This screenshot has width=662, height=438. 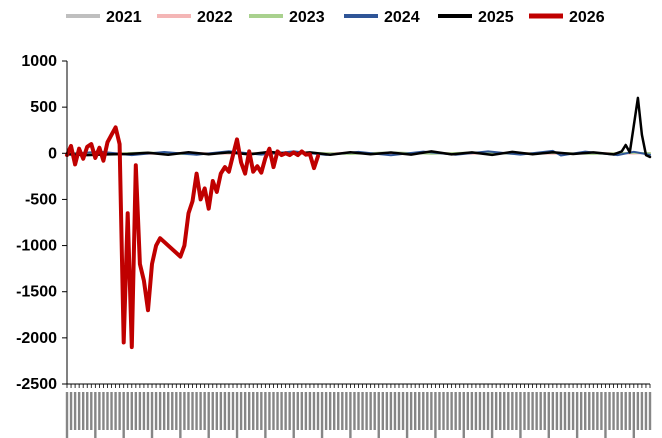 I want to click on legend-label-2025: 2025, so click(x=496, y=17).